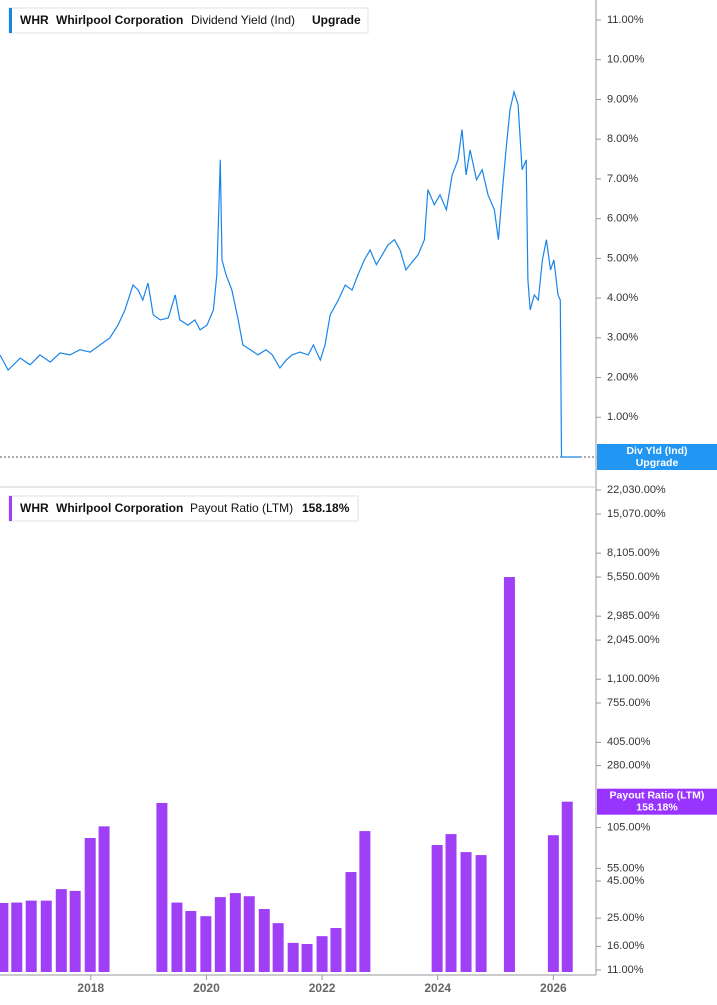 This screenshot has width=717, height=1005. Describe the element at coordinates (626, 881) in the screenshot. I see `y-tick-label: 45.00%` at that location.